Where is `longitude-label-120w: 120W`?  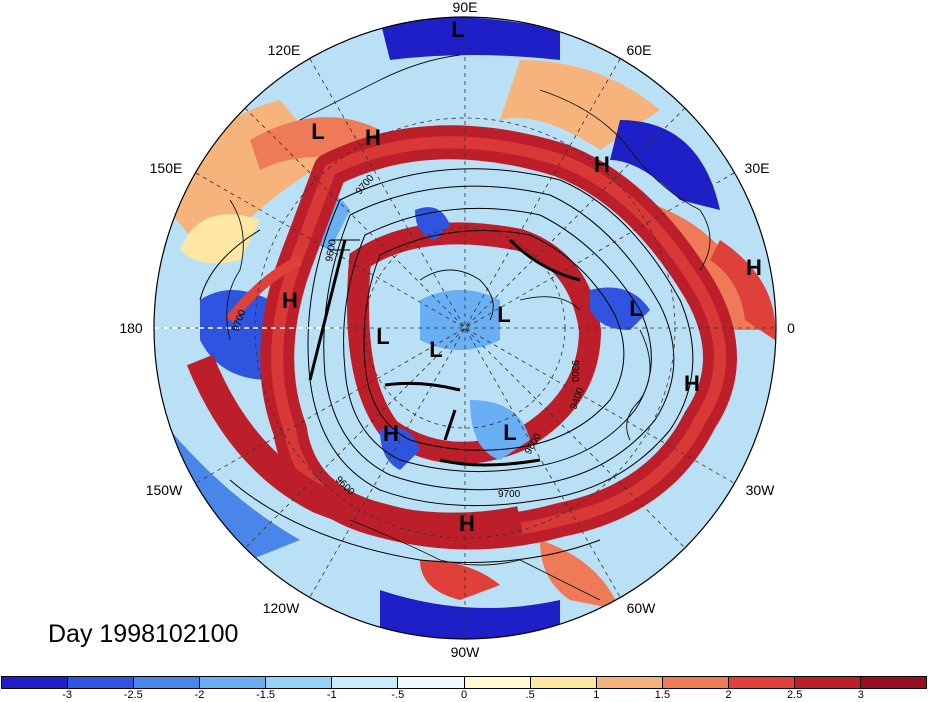
longitude-label-120w: 120W is located at coordinates (281, 608).